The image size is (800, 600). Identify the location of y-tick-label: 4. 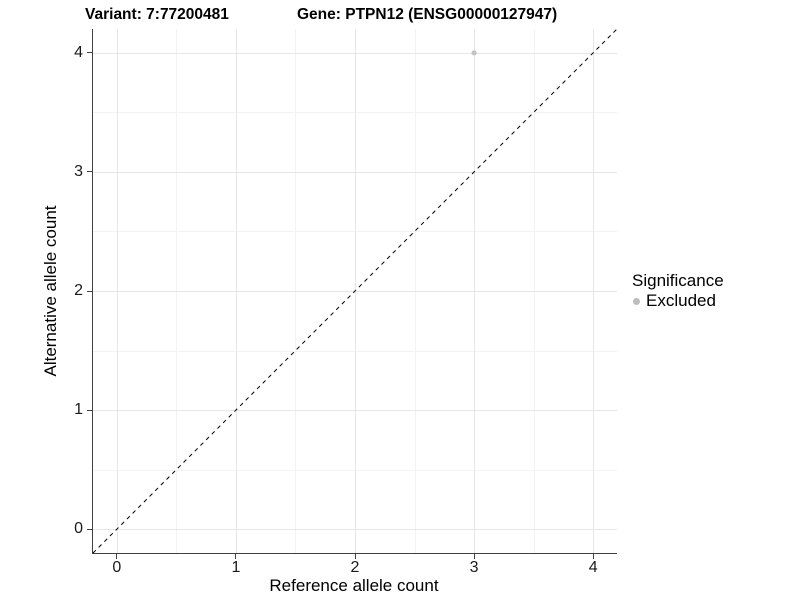
(78, 52).